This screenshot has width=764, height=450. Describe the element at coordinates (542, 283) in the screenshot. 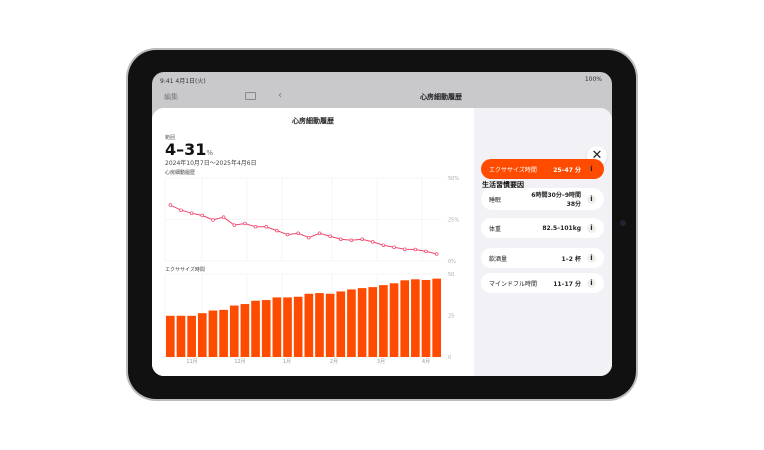

I see `factor-item: マインドフル時間 11–17 分 i` at that location.